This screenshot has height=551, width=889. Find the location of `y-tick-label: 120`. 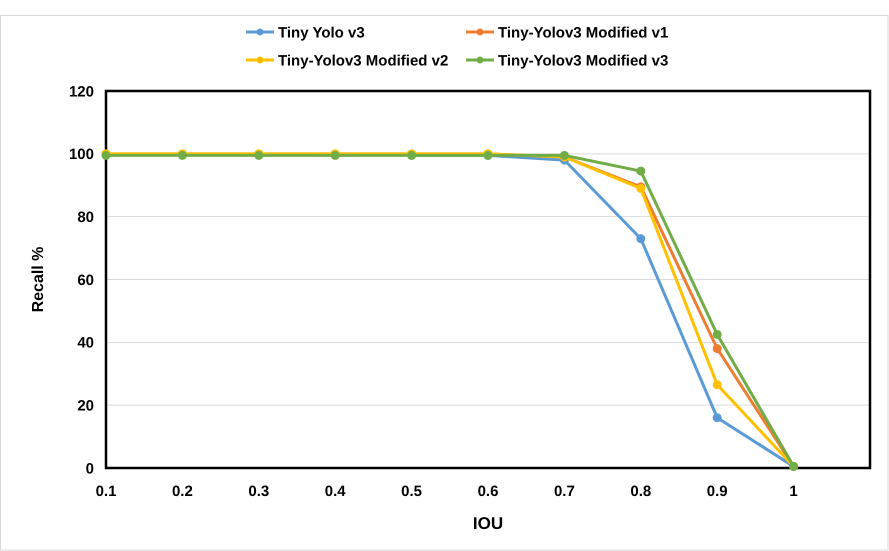

y-tick-label: 120 is located at coordinates (81, 91).